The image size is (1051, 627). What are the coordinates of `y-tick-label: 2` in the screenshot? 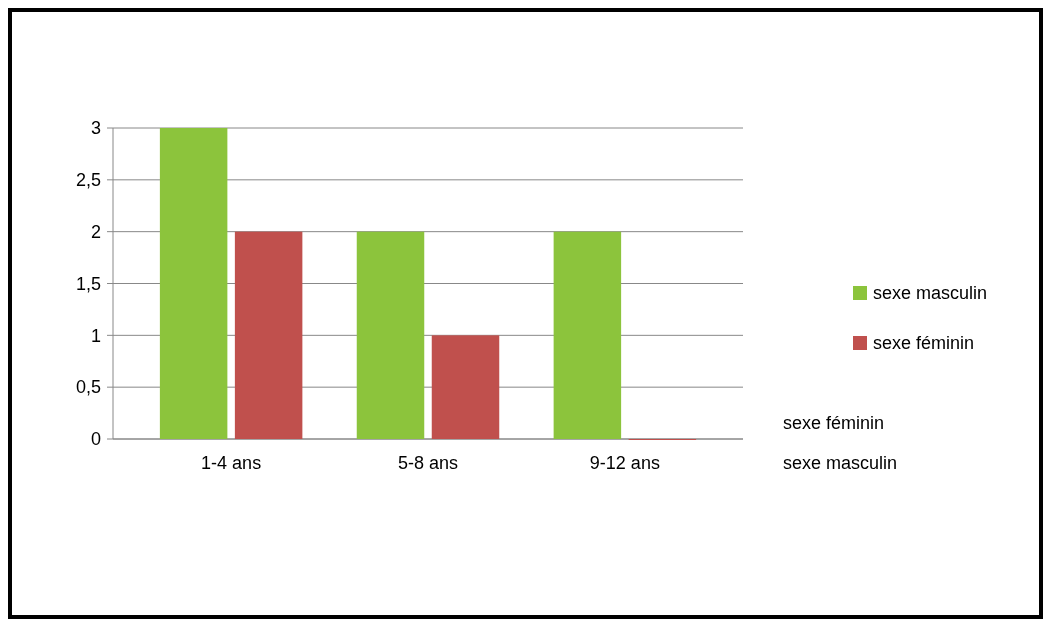 It's located at (95, 231).